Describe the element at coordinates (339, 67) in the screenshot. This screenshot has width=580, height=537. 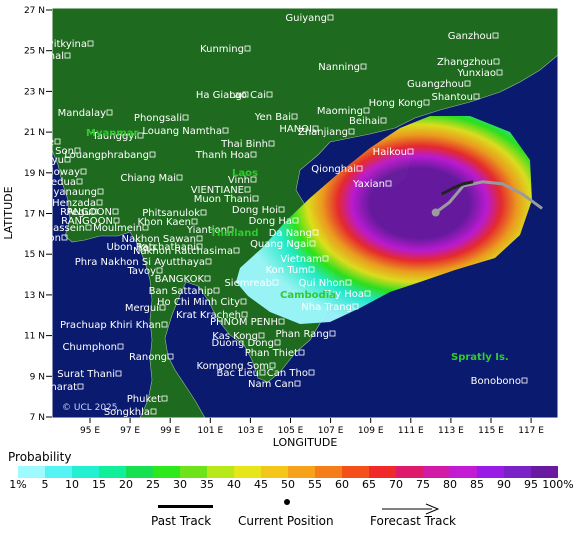
I see `city-label: Nanning` at that location.